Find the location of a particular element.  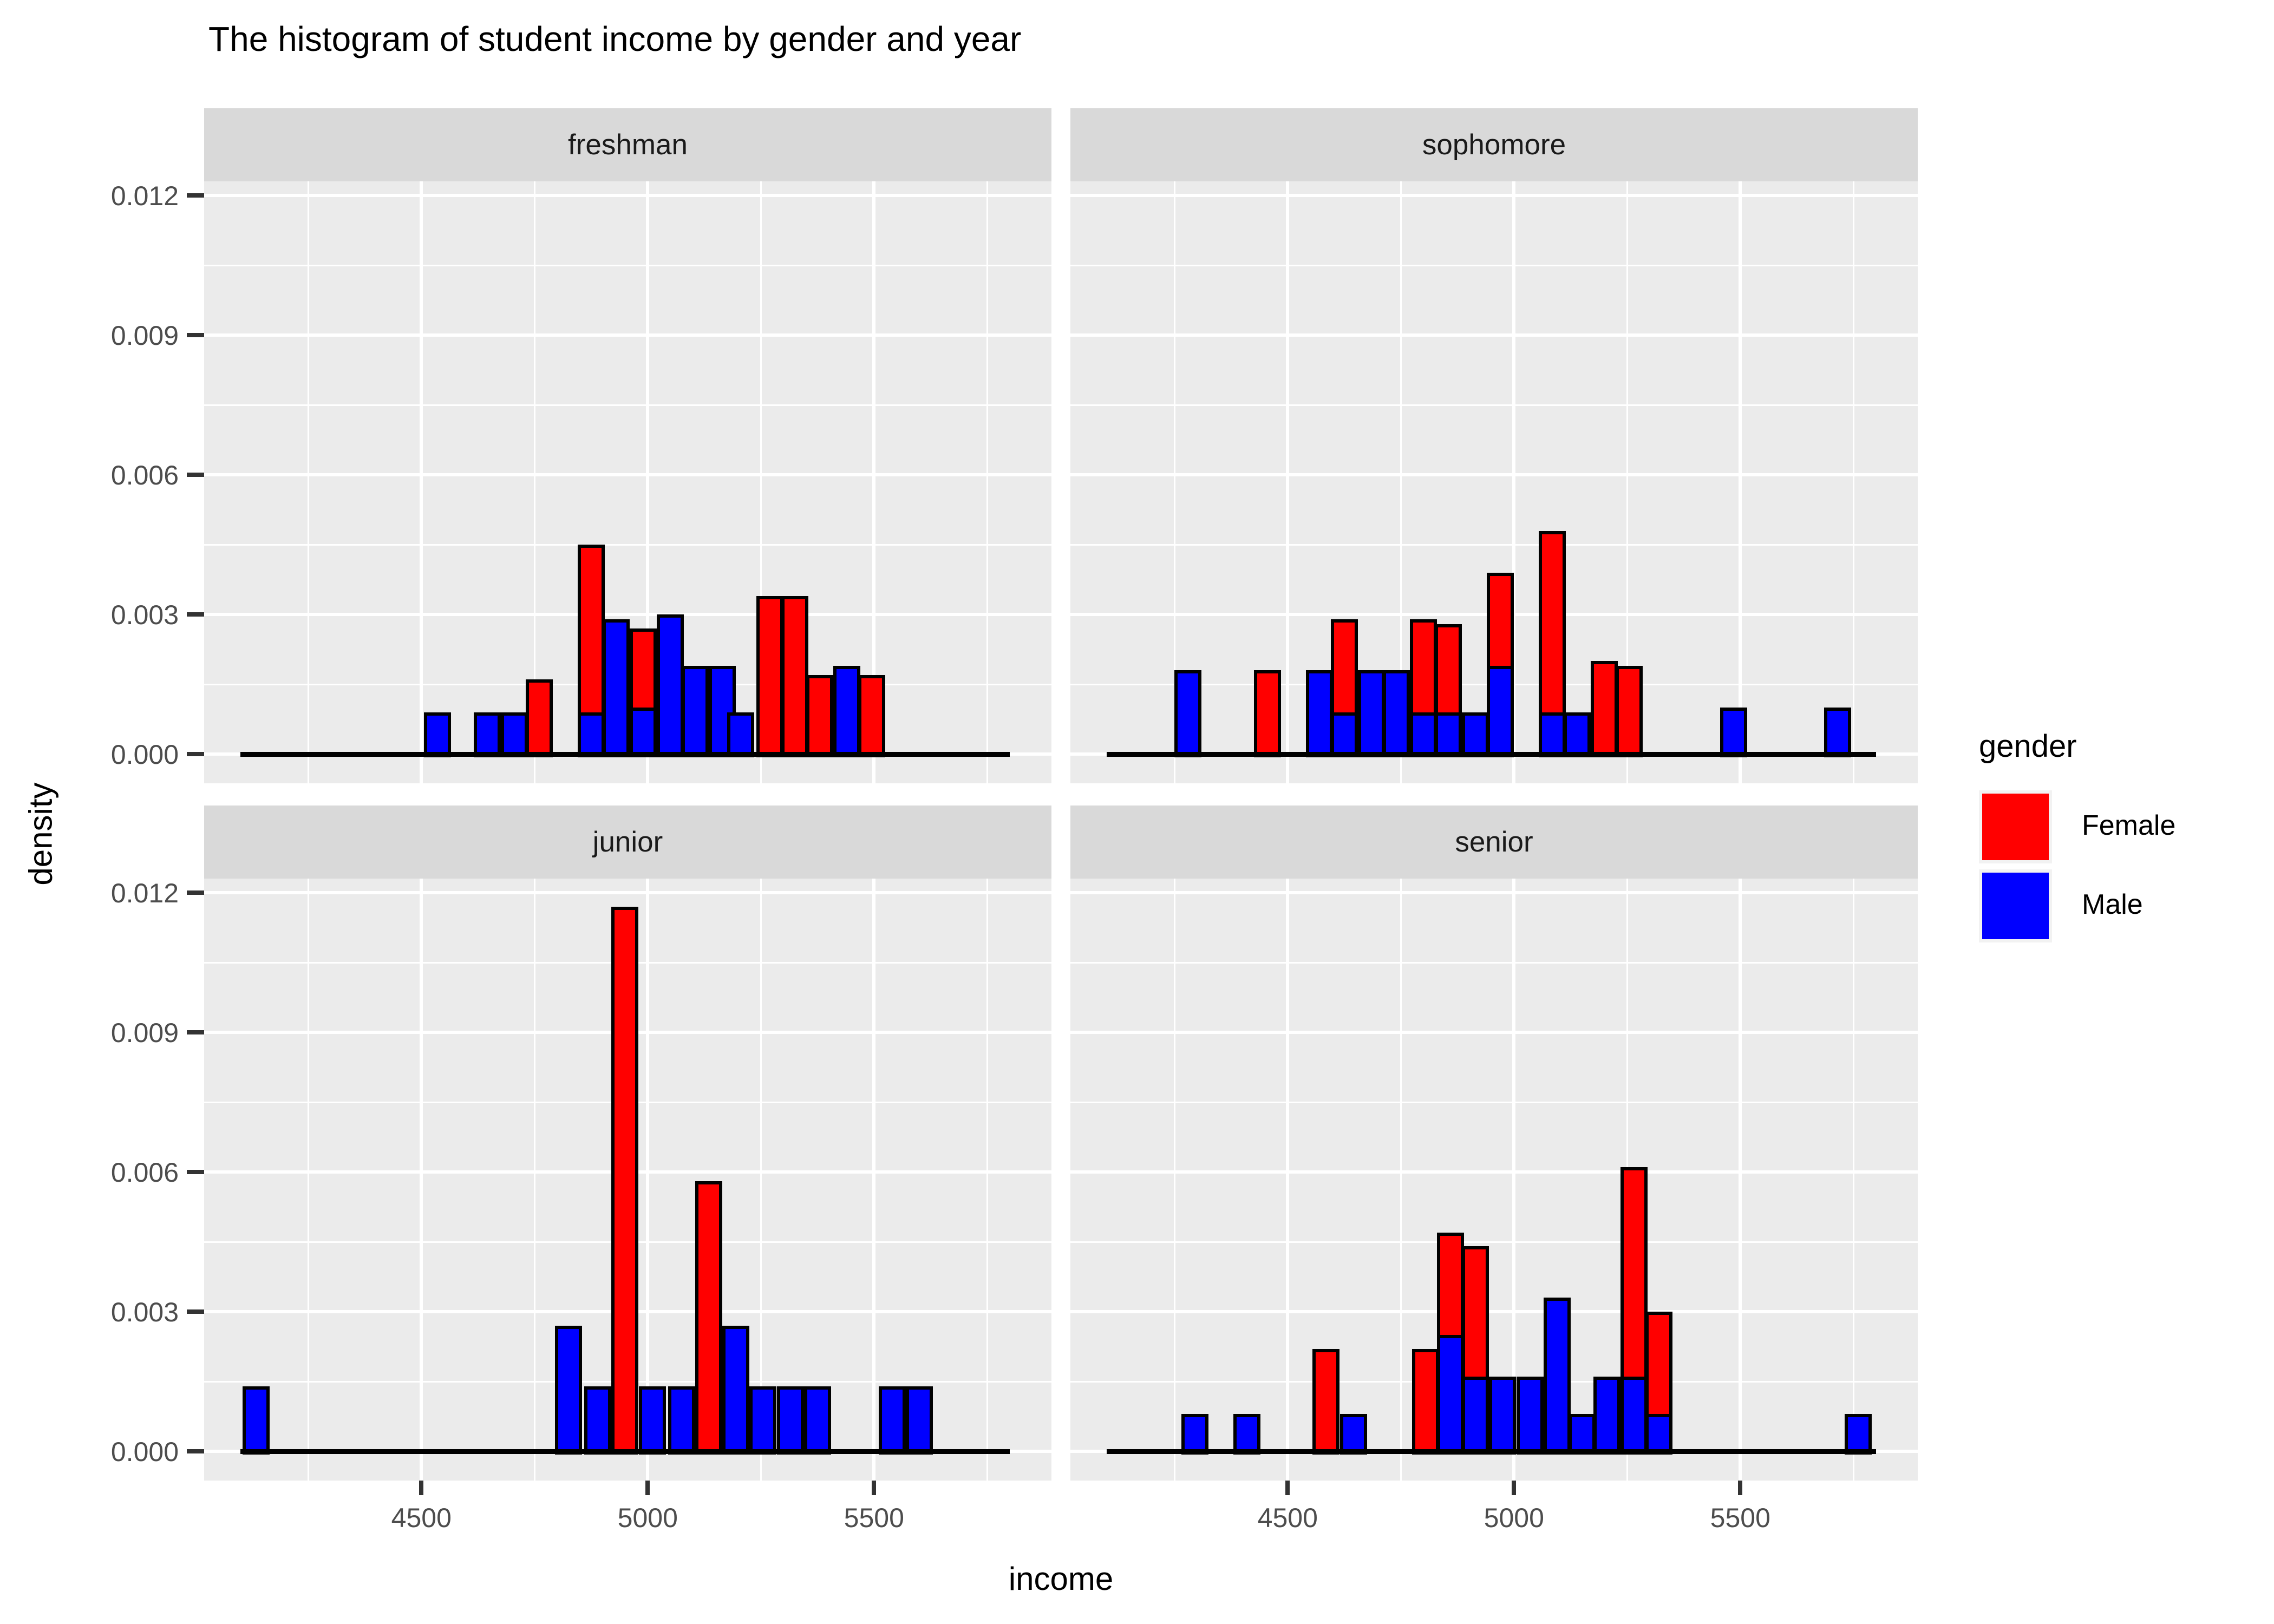

facet-strip-freshman: freshman is located at coordinates (628, 144).